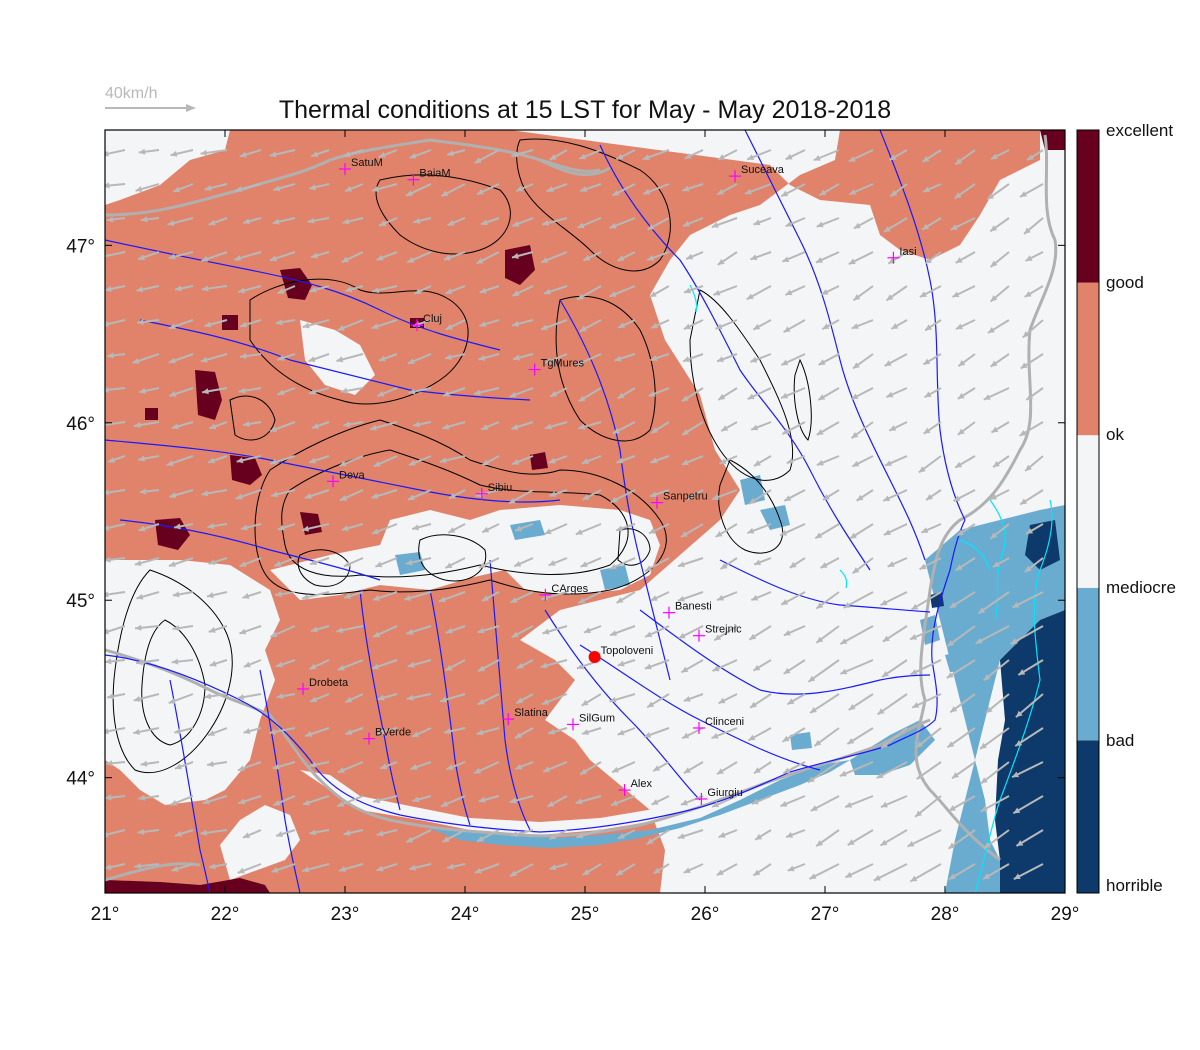 The height and width of the screenshot is (1050, 1200). I want to click on city-label: Strejnic, so click(723, 630).